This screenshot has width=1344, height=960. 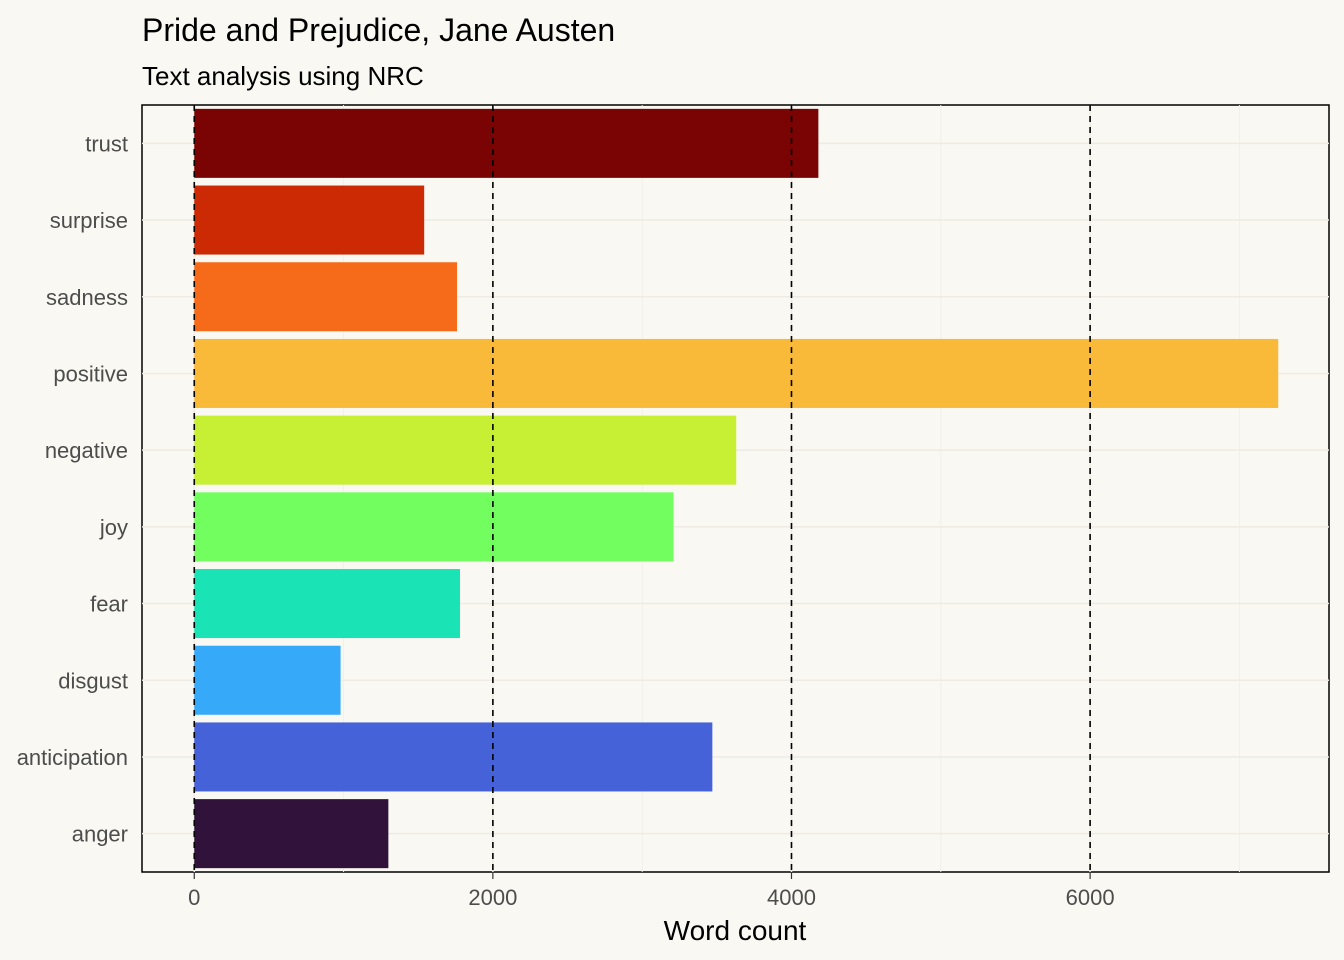 I want to click on x-tick-label: 0, so click(x=194, y=897).